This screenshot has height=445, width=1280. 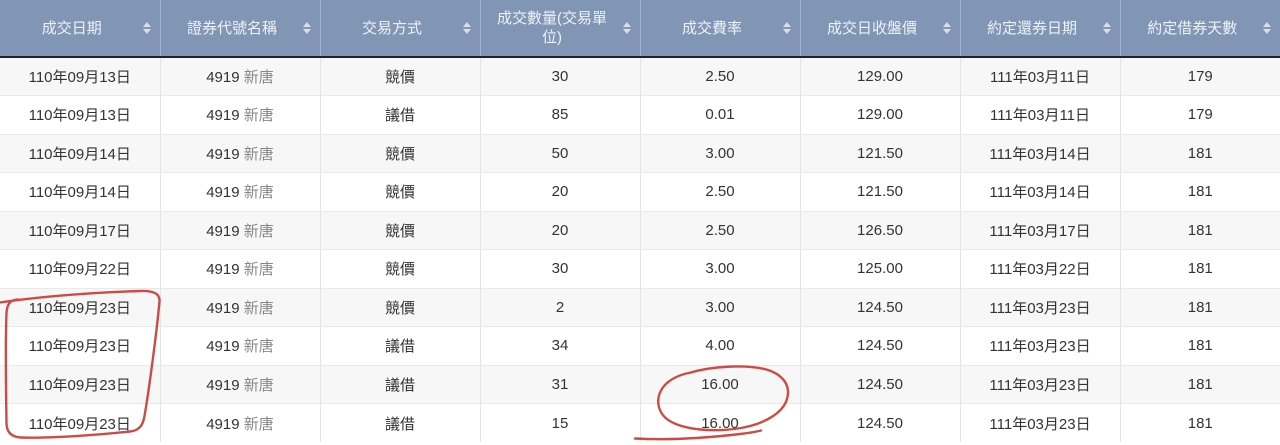 I want to click on cell-return-date: 111年03月17日, so click(x=1039, y=230).